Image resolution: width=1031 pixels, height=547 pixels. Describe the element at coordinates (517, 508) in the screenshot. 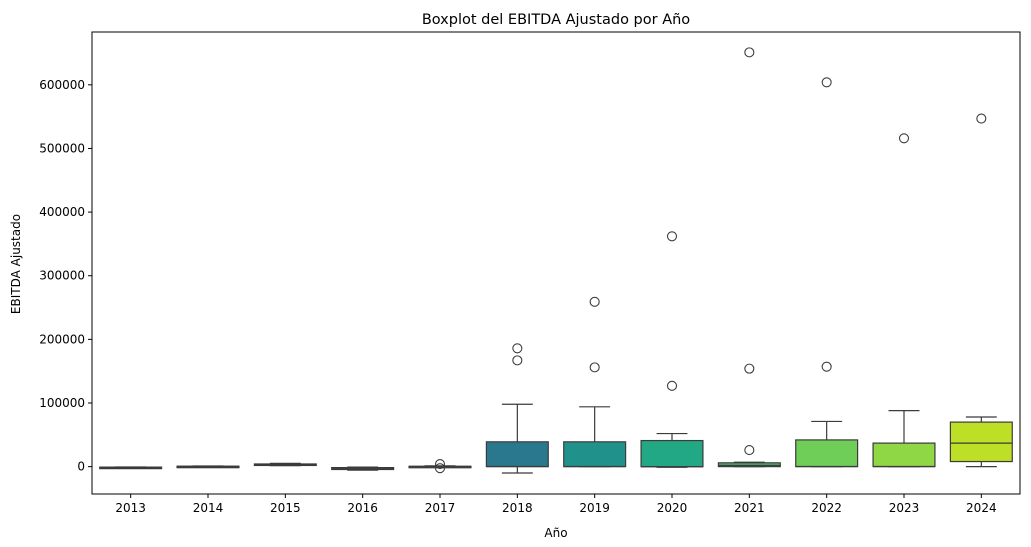

I see `x-tick-label: 2018` at that location.